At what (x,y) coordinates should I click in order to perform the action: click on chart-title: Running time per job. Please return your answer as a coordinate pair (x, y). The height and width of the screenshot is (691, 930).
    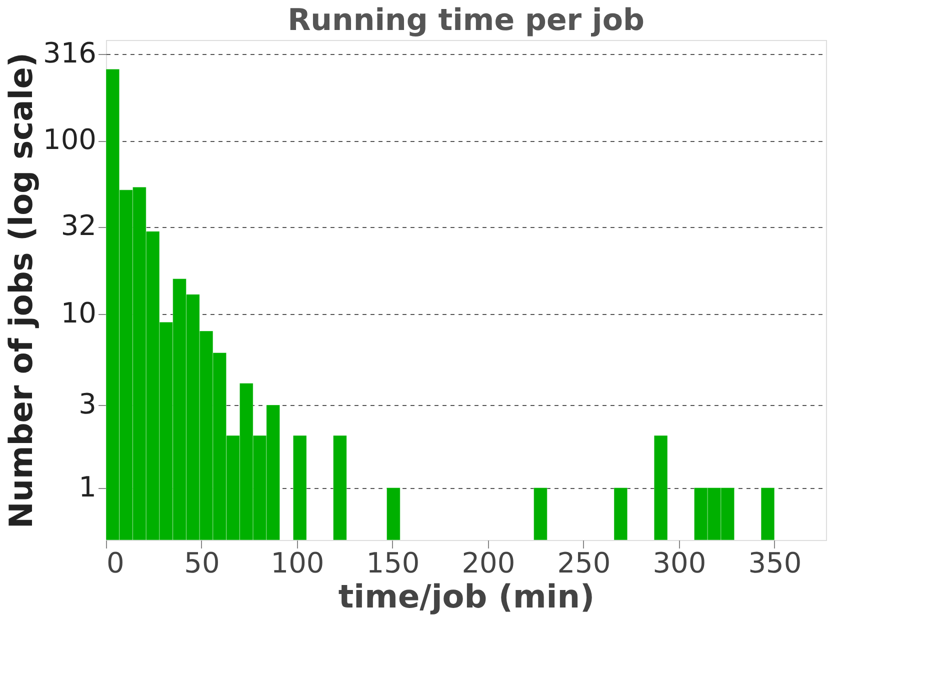
    Looking at the image, I should click on (466, 20).